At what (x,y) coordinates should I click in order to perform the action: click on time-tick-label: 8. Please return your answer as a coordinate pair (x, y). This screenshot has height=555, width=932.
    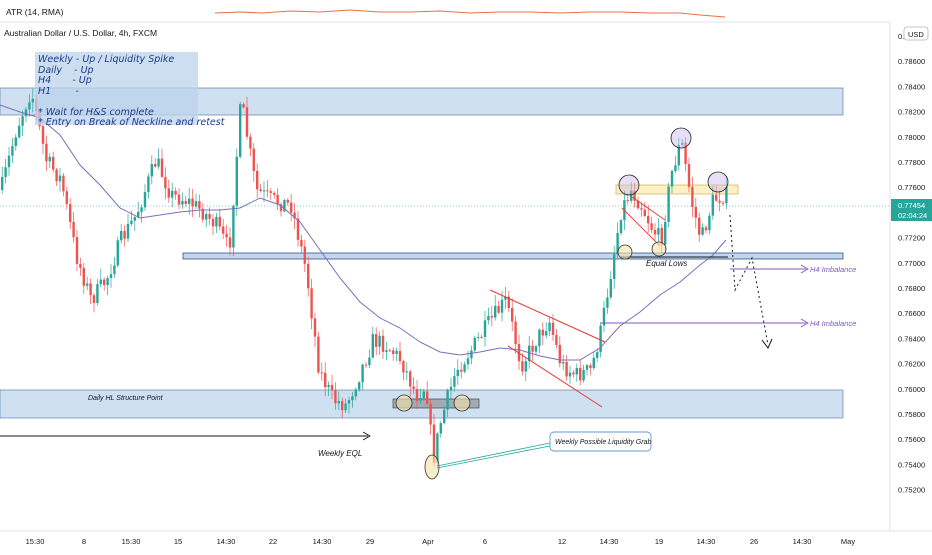
    Looking at the image, I should click on (84, 541).